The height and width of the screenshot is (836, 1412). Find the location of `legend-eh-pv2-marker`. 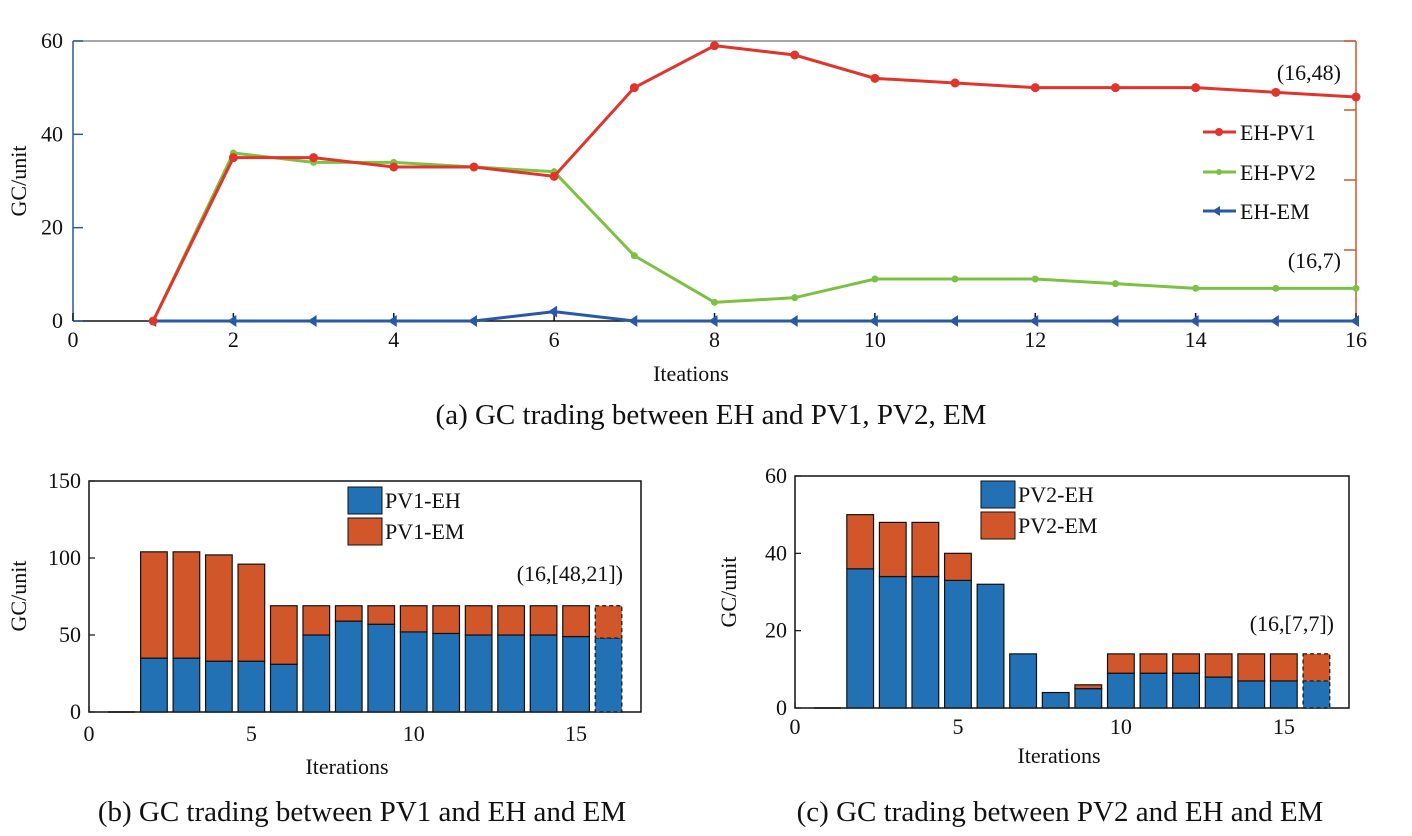

legend-eh-pv2-marker is located at coordinates (1219, 172).